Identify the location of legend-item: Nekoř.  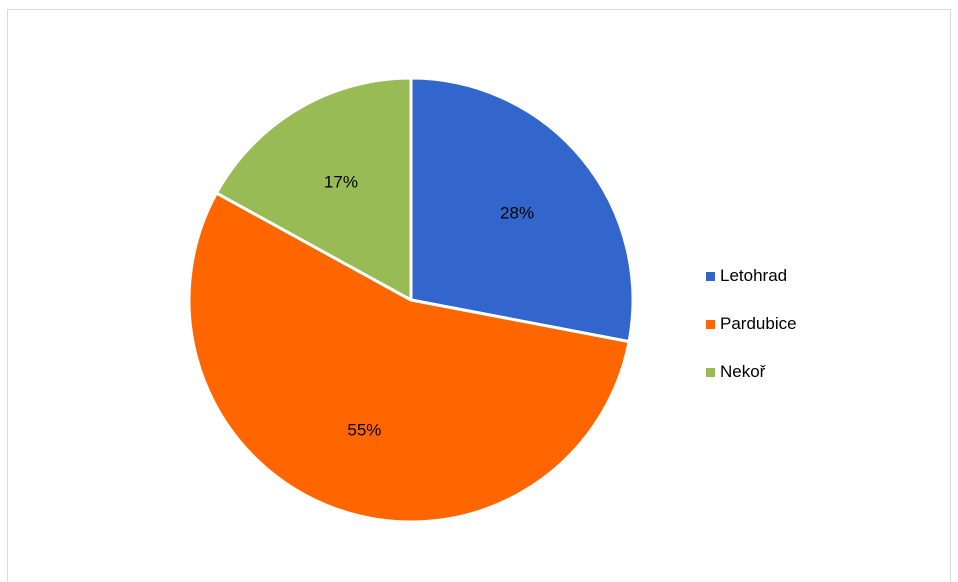
(751, 372).